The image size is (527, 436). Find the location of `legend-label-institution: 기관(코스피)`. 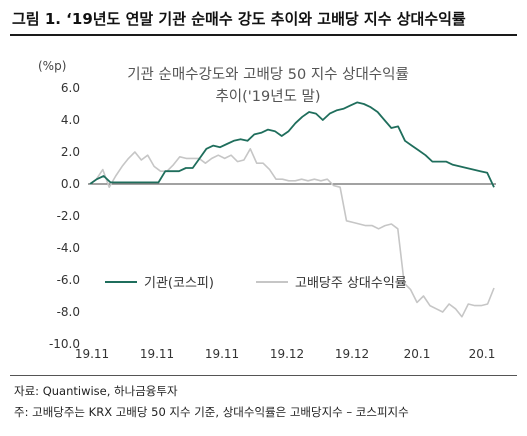

legend-label-institution: 기관(코스피) is located at coordinates (179, 283).